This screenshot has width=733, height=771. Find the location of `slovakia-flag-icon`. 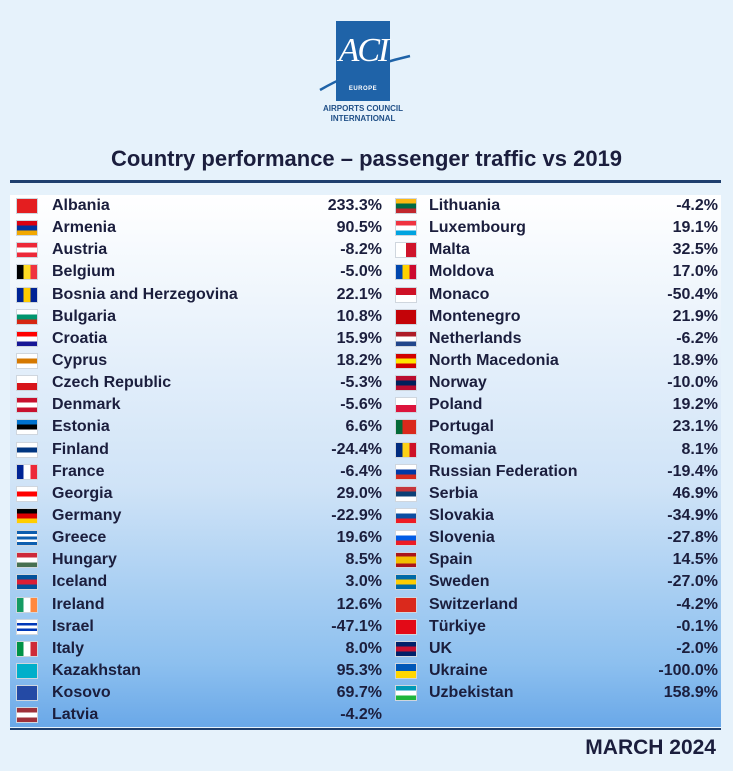

slovakia-flag-icon is located at coordinates (406, 515).